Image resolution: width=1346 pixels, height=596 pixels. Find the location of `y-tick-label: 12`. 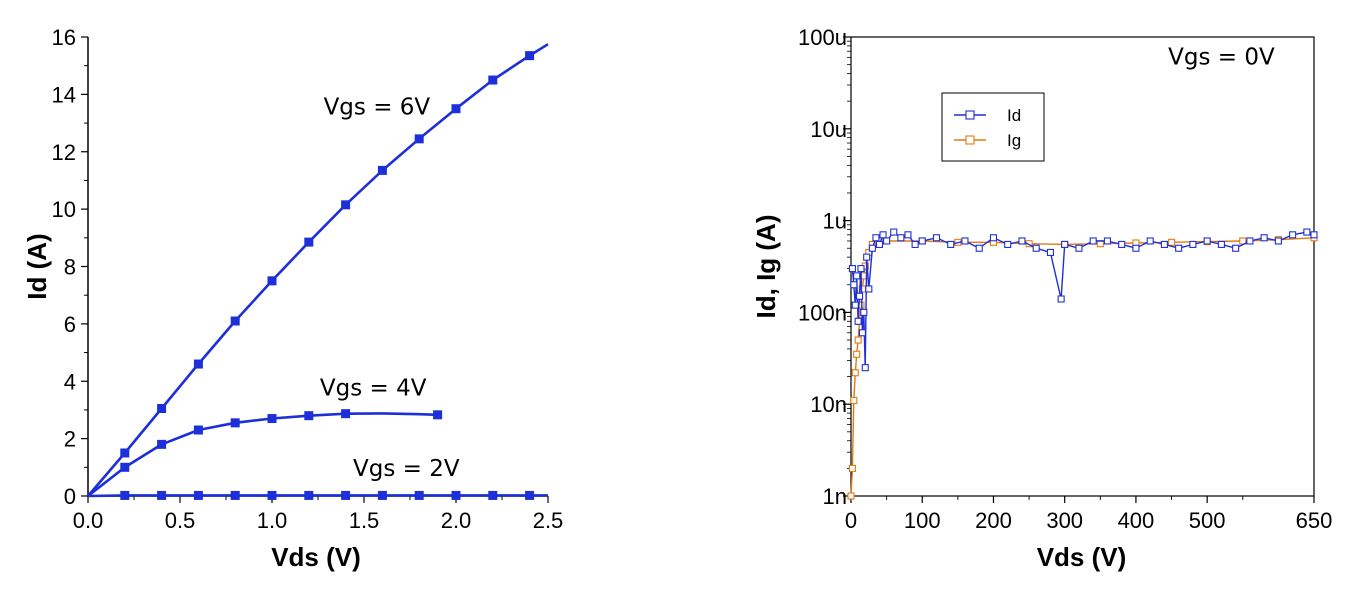

y-tick-label: 12 is located at coordinates (64, 152).